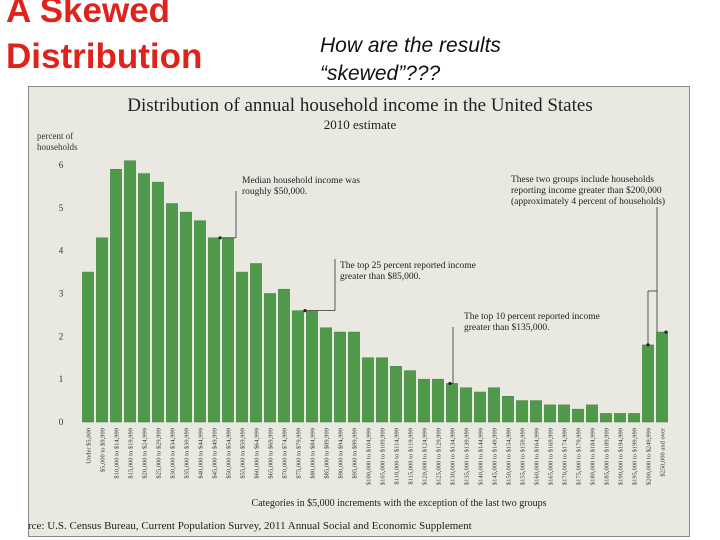 This screenshot has height=540, width=720. What do you see at coordinates (663, 451) in the screenshot?
I see `x-tick-label: $250,000 and over` at bounding box center [663, 451].